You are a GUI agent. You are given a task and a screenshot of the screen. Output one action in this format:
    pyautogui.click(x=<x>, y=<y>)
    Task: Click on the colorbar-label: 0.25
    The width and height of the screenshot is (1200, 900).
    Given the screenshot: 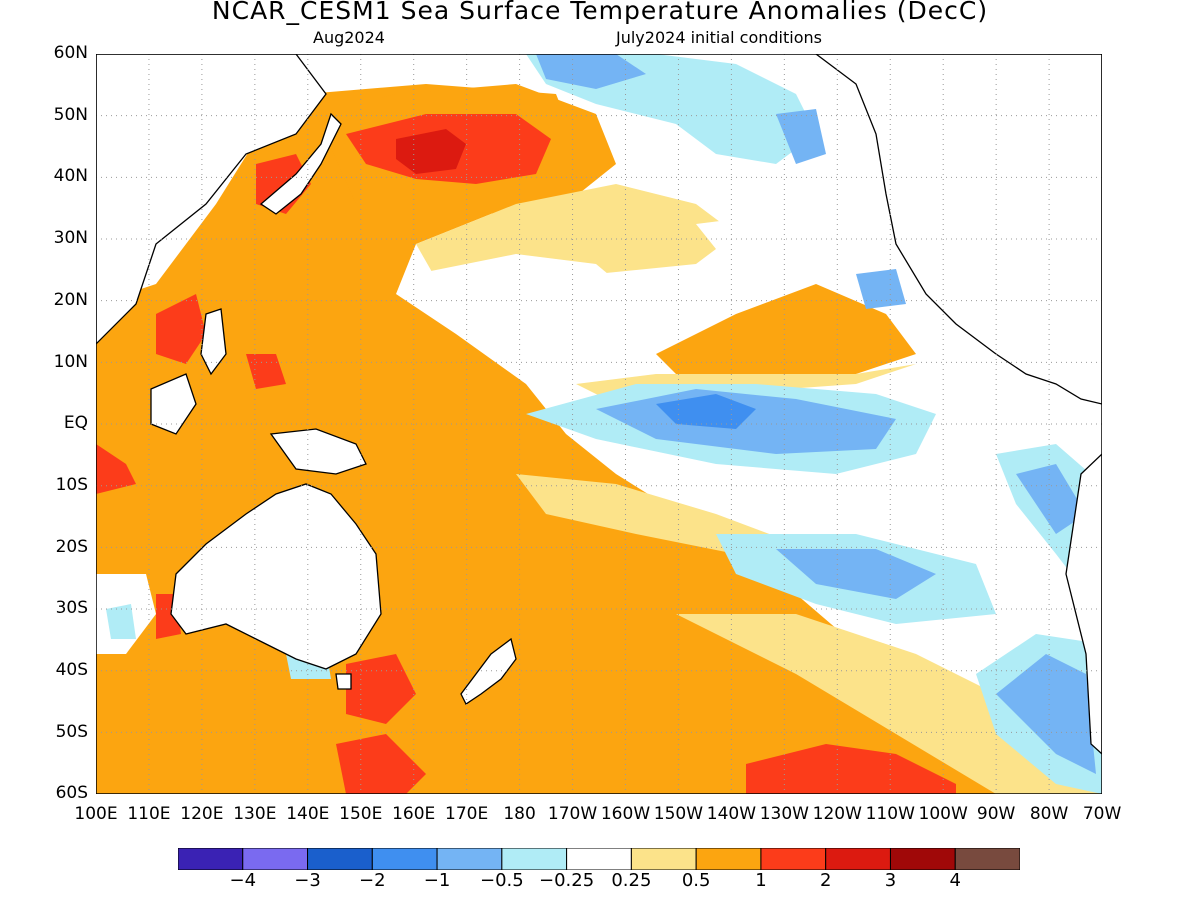 What is the action you would take?
    pyautogui.click(x=631, y=880)
    